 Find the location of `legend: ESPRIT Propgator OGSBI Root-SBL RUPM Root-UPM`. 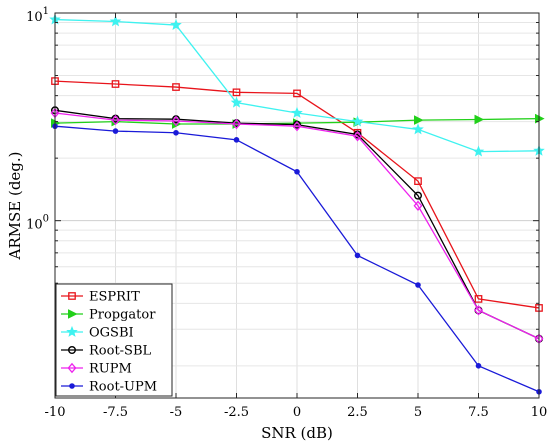

legend: ESPRIT Propgator OGSBI Root-SBL RUPM Root-UPM is located at coordinates (114, 340).